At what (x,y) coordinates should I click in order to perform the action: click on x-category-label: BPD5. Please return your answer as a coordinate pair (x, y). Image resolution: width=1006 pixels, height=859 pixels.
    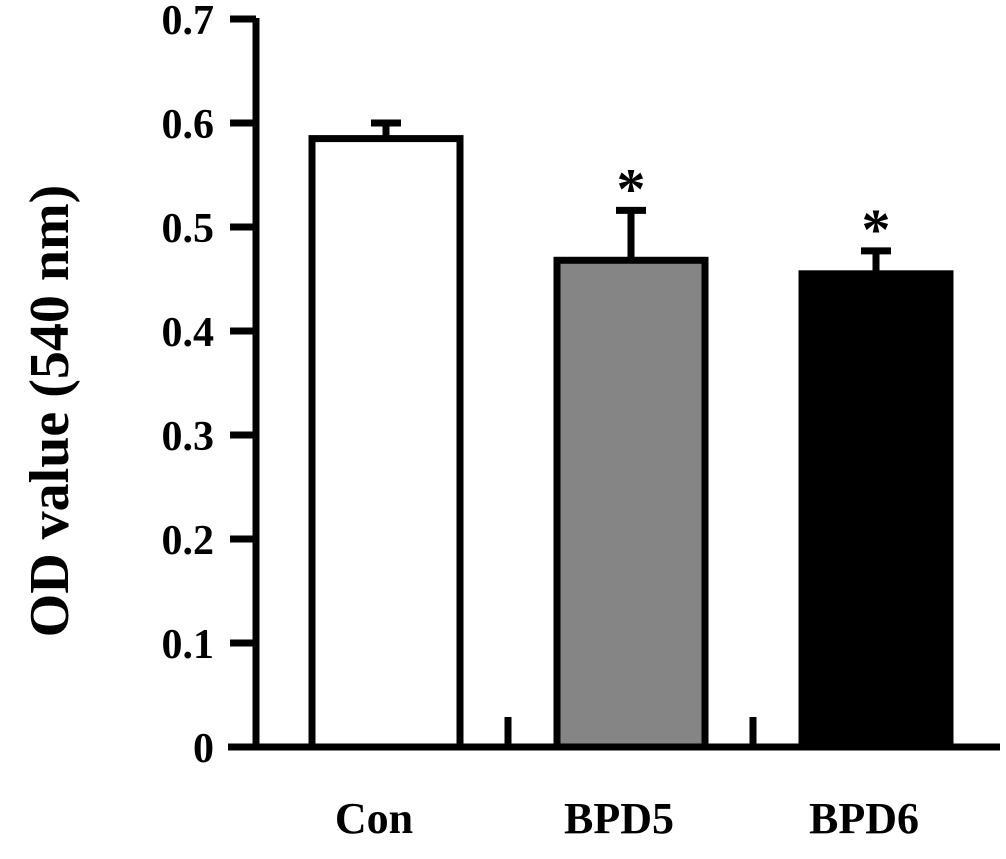
    Looking at the image, I should click on (619, 818).